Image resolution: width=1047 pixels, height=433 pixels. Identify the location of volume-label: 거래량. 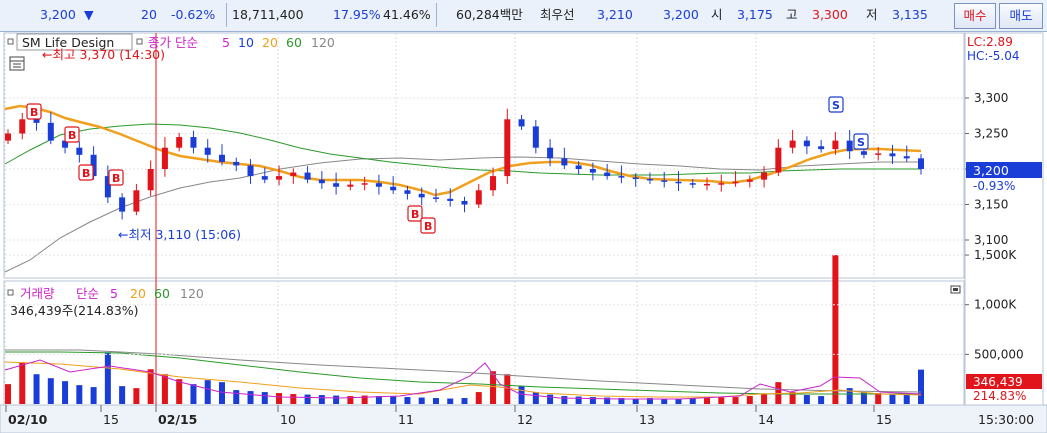
(37, 293).